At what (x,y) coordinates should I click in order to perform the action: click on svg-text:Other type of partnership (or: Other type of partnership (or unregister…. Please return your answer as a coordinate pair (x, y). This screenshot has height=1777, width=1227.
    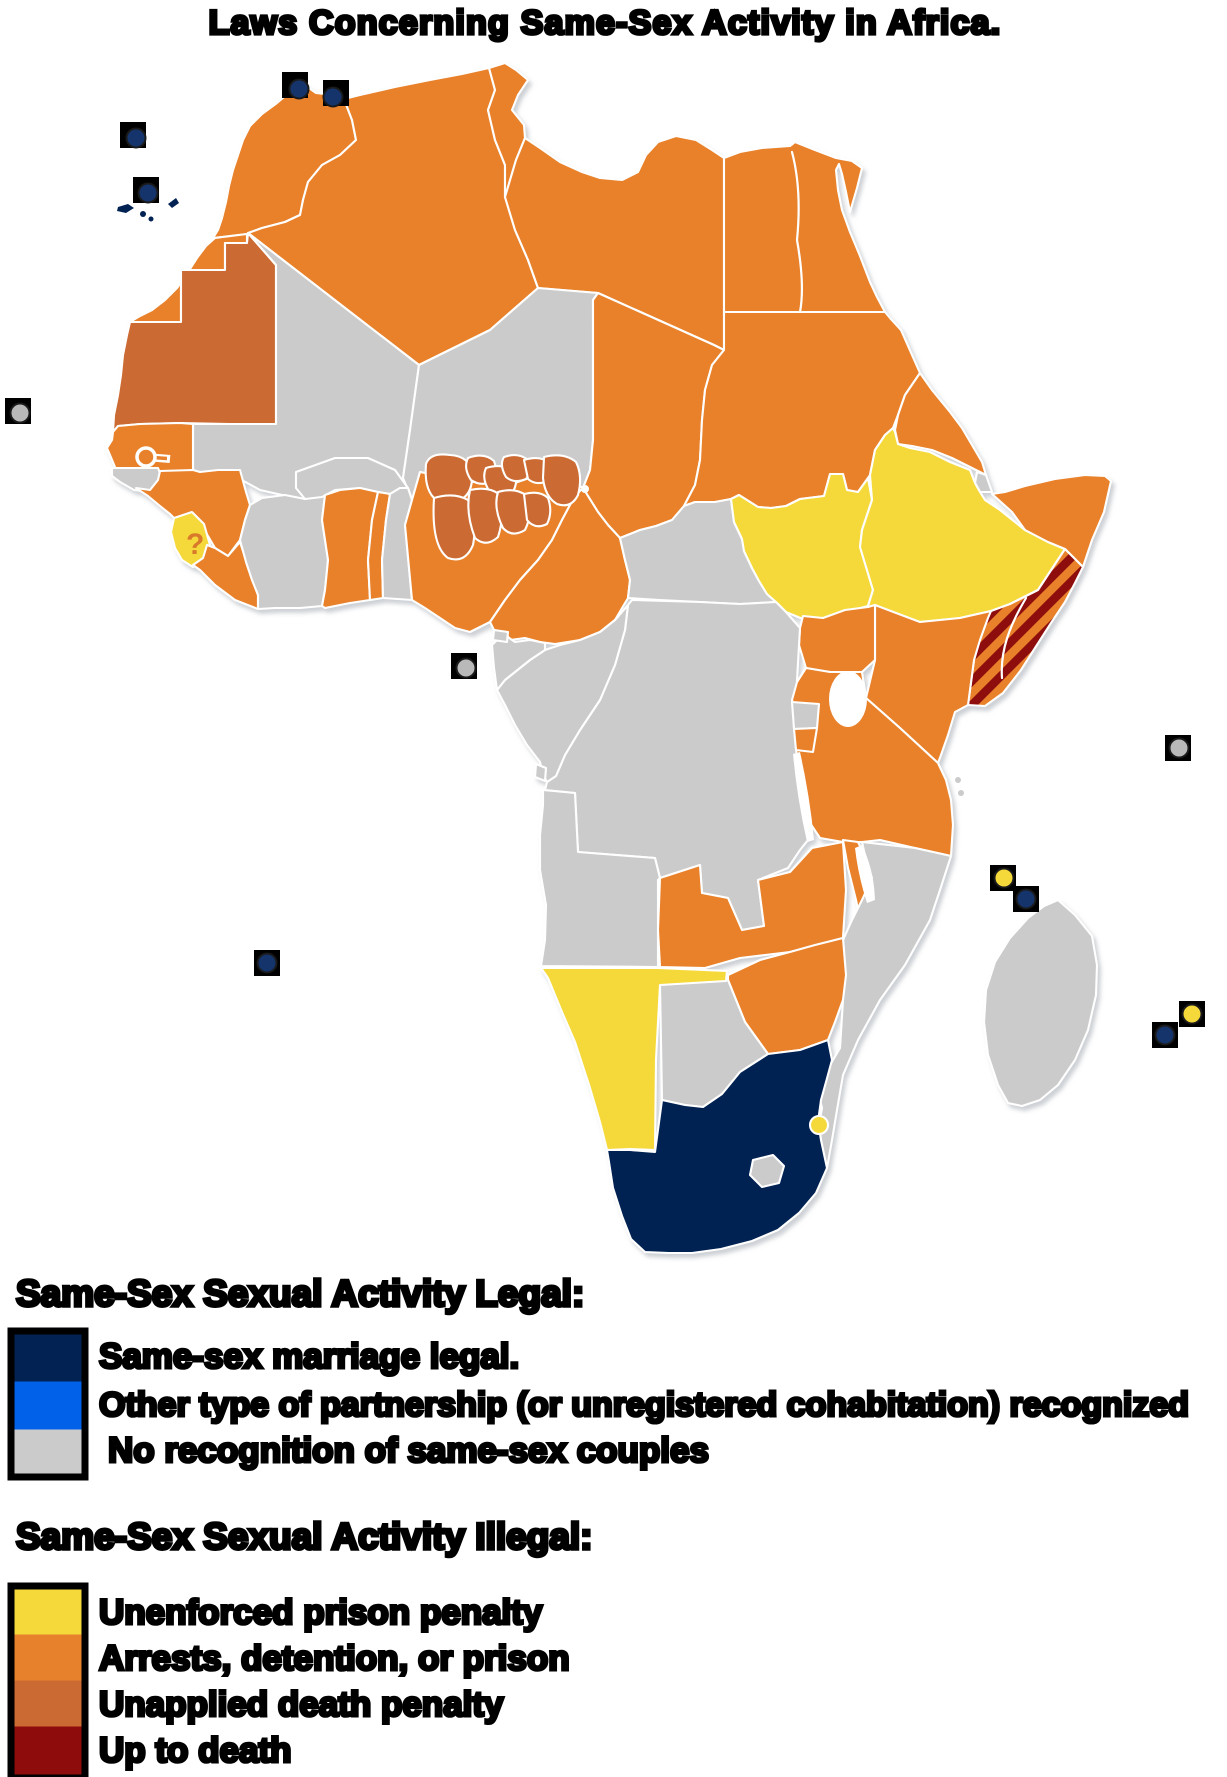
    Looking at the image, I should click on (644, 1405).